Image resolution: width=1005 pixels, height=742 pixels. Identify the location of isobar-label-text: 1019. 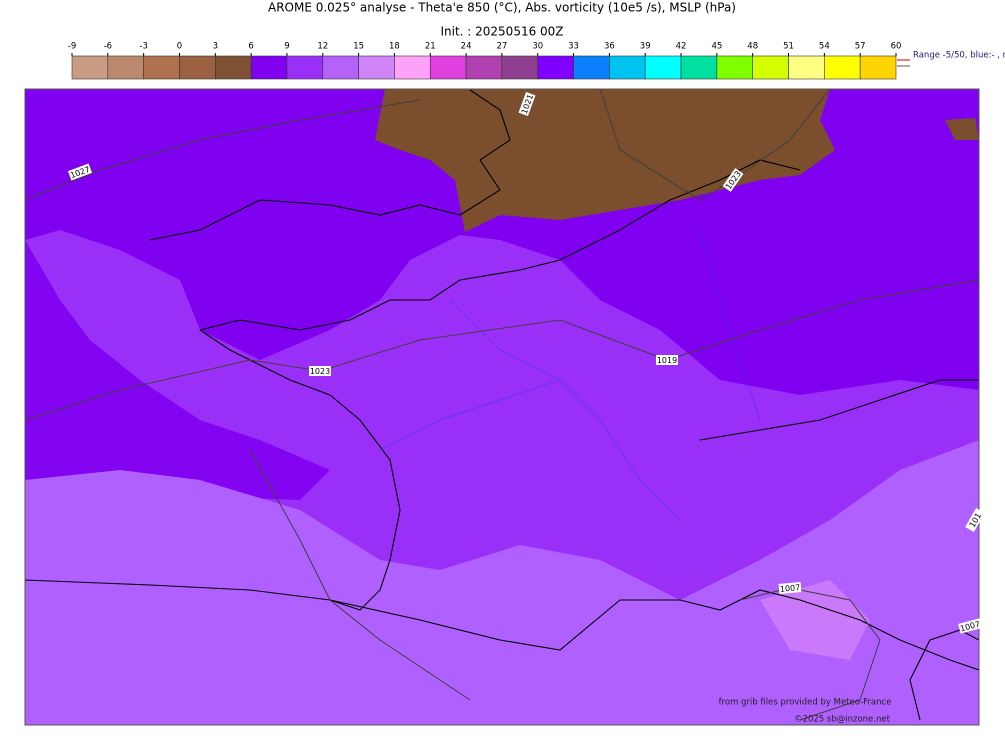
(667, 360).